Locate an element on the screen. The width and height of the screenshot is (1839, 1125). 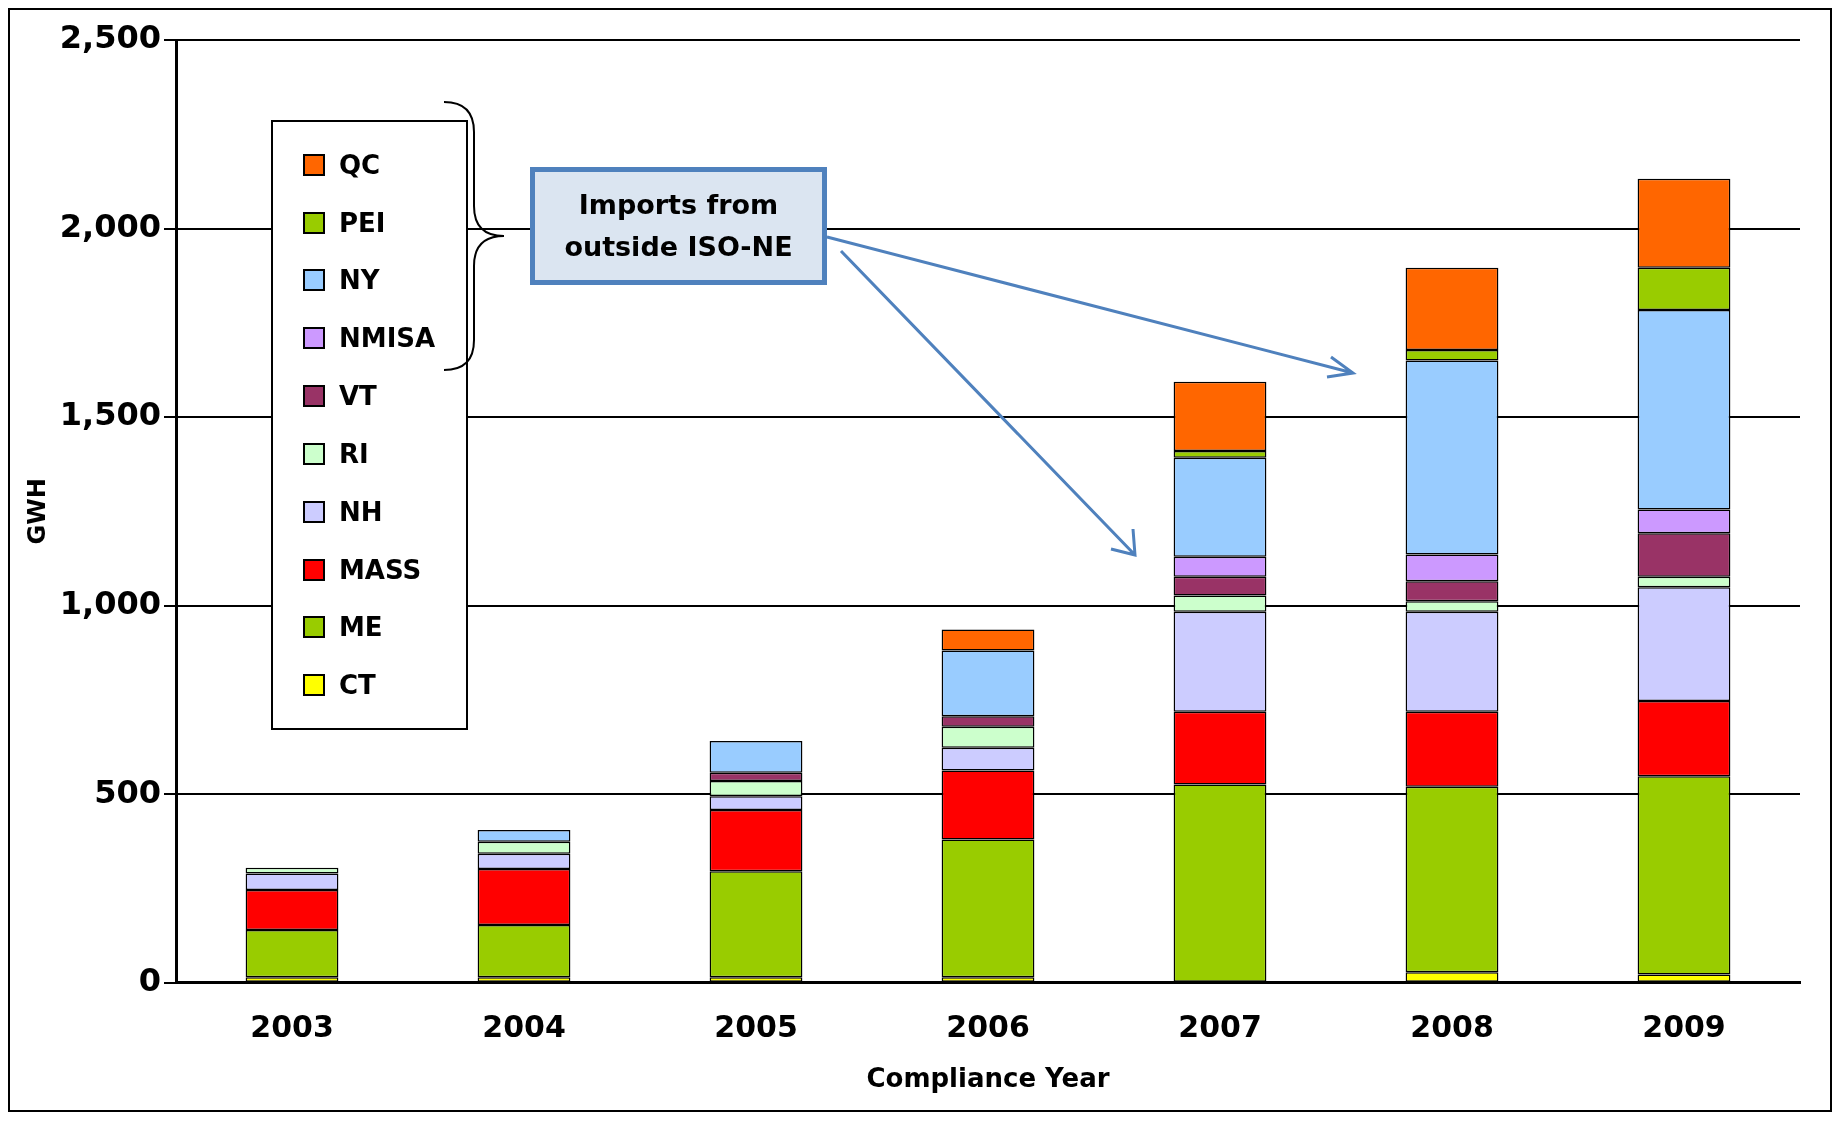
x-tick-label: 2005 is located at coordinates (756, 1026).